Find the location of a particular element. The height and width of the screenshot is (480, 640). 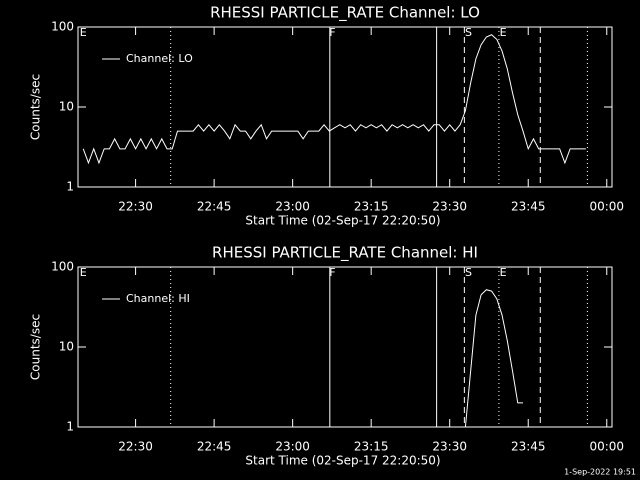

data-line is located at coordinates (493, 358).